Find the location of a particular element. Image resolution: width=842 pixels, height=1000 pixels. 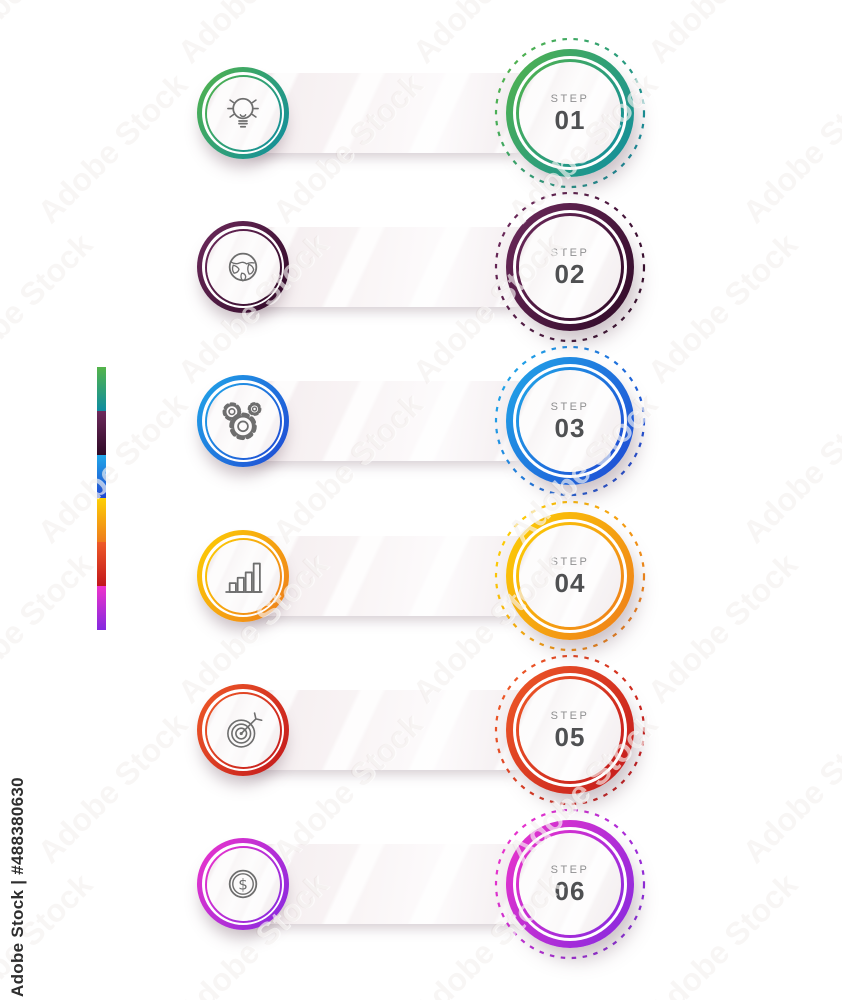

bar-chart-icon is located at coordinates (244, 577).